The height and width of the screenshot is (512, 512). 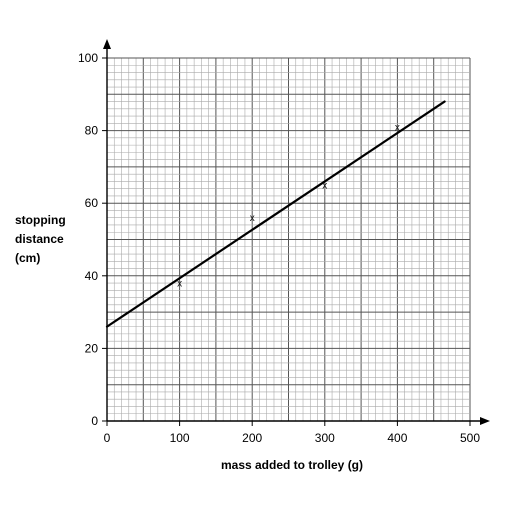 I want to click on y-tick-label: 100, so click(x=88, y=58).